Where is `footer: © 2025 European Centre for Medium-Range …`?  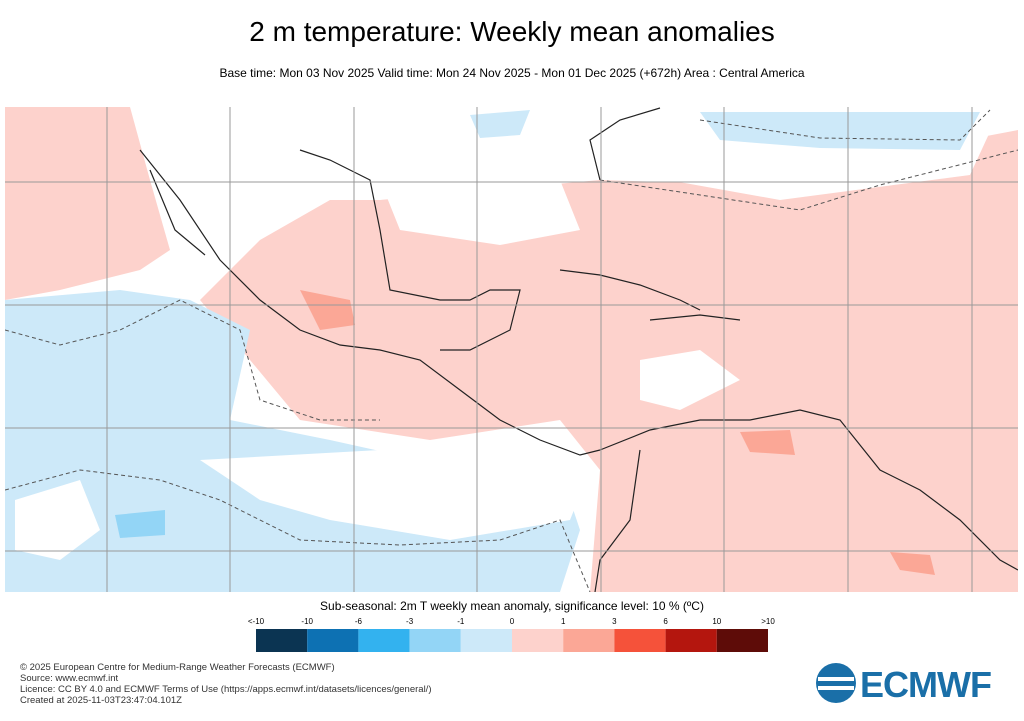
footer: © 2025 European Centre for Medium-Range … is located at coordinates (226, 684).